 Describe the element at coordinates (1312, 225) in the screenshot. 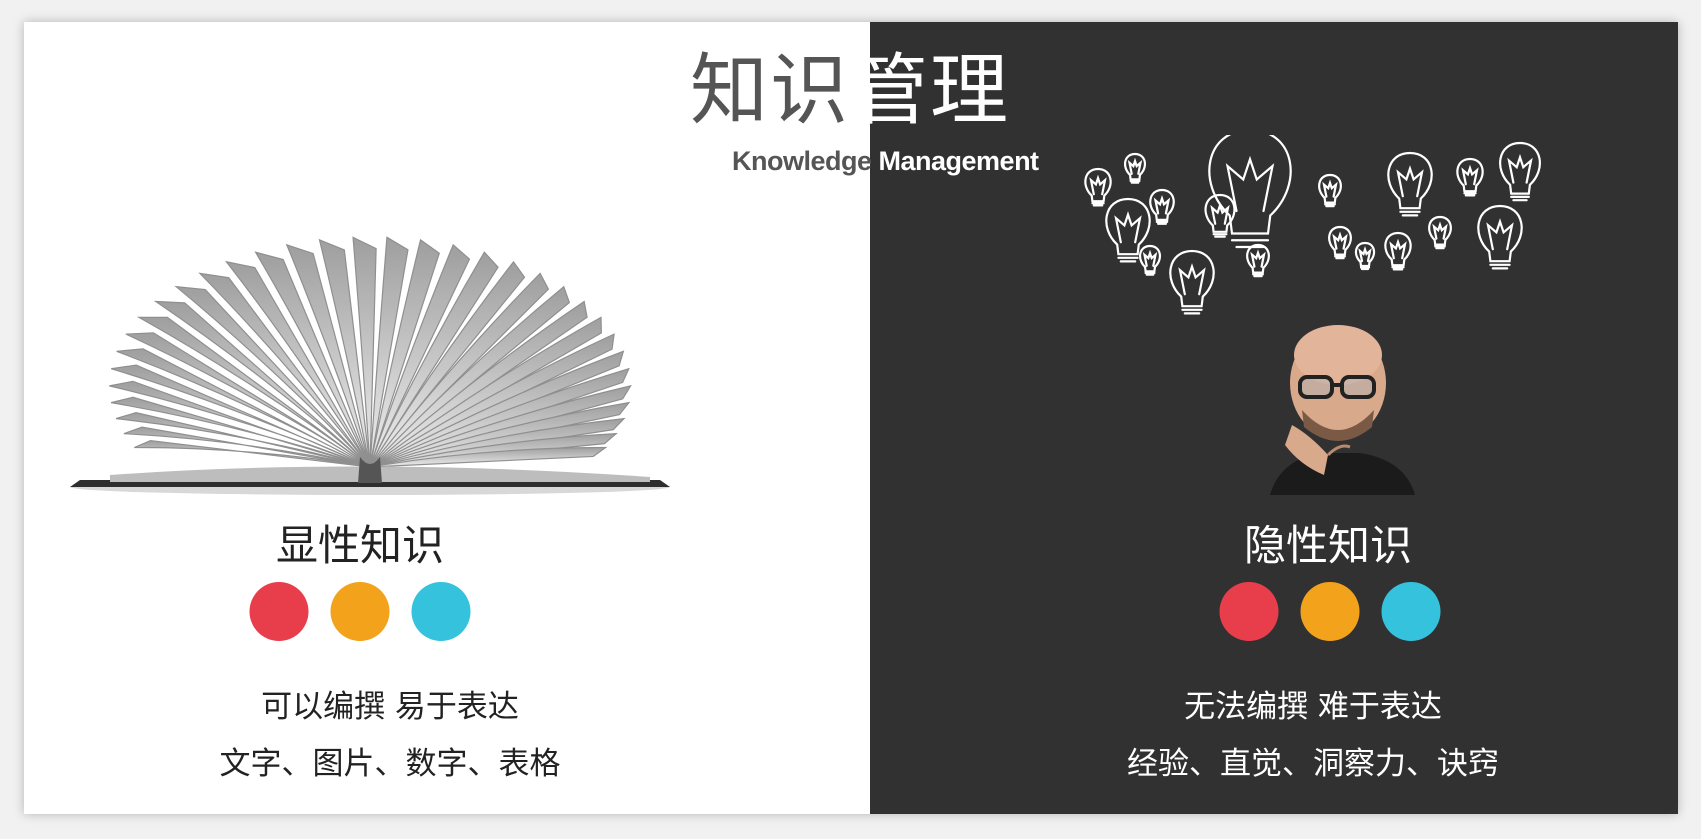

I see `light-bulbs-icon` at that location.